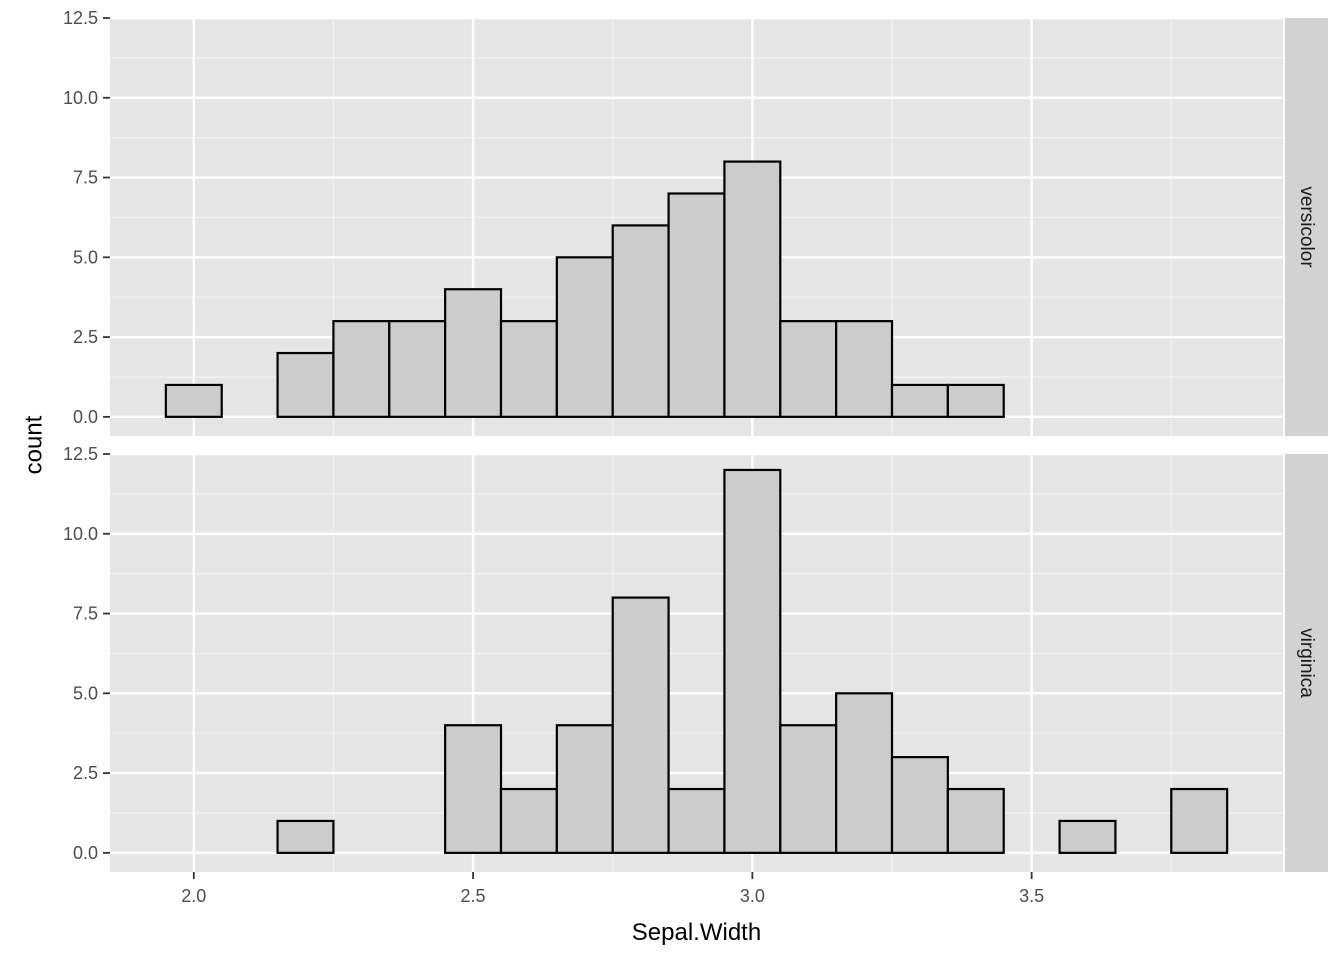 The image size is (1344, 960). I want to click on facet-strip-label: versicolor, so click(1306, 227).